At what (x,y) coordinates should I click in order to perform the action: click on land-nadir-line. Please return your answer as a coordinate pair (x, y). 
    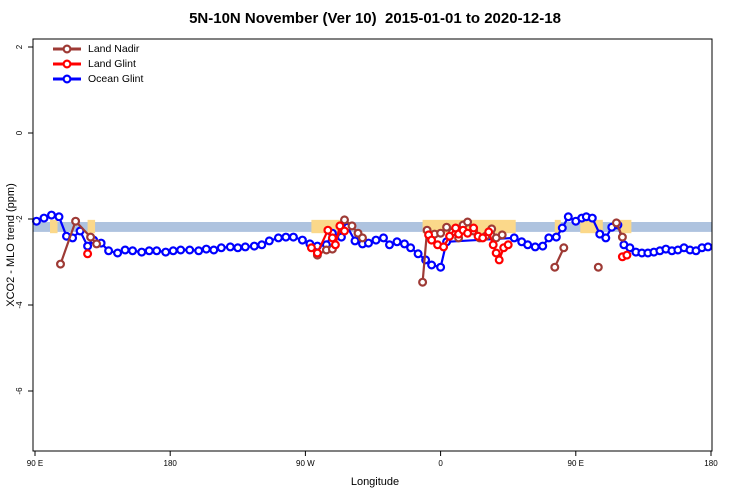
    Looking at the image, I should click on (78, 242).